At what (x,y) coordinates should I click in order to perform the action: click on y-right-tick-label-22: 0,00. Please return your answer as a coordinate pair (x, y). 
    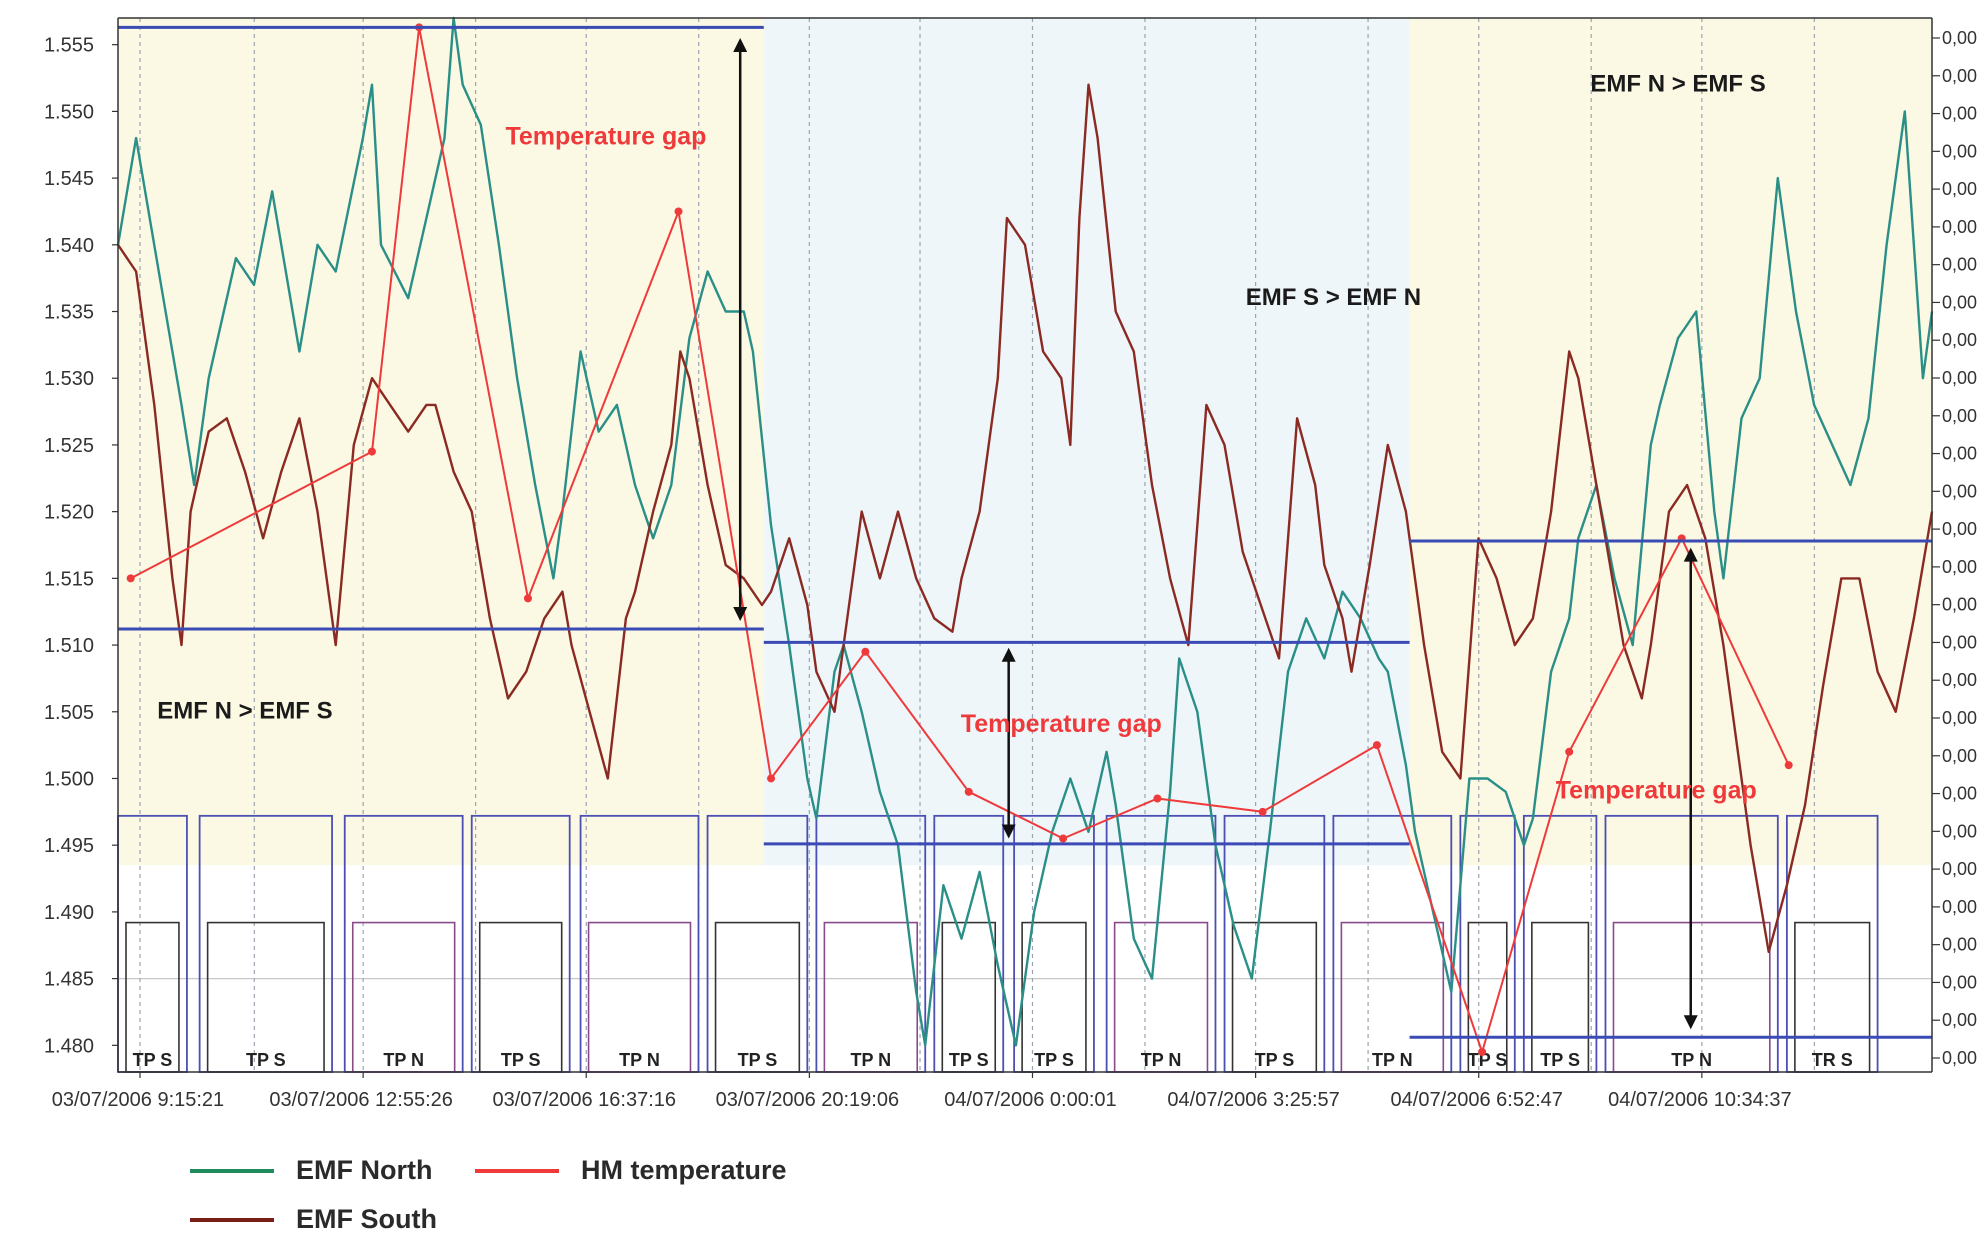
    Looking at the image, I should click on (1959, 869).